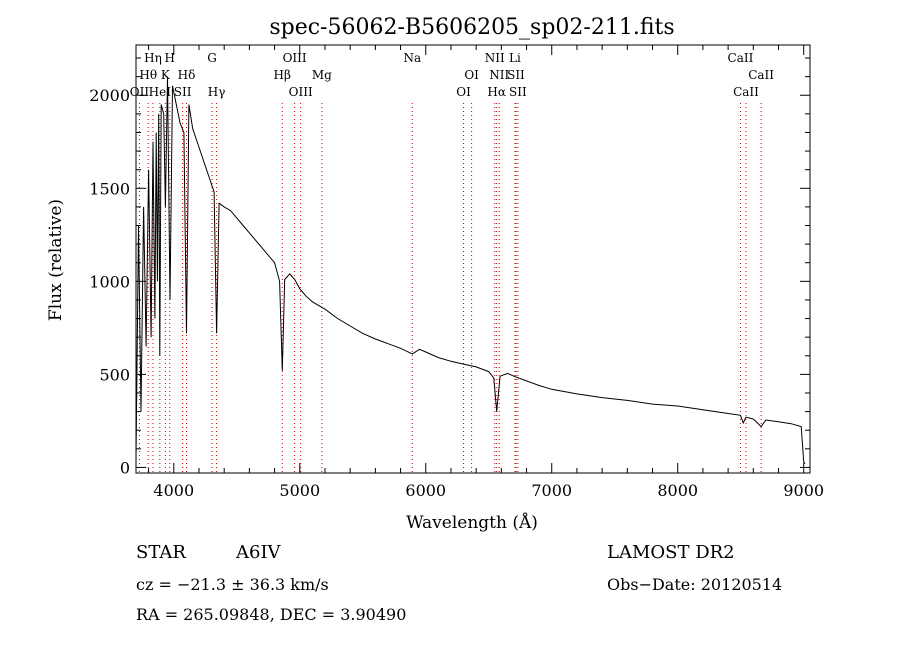  What do you see at coordinates (153, 58) in the screenshot?
I see `spectral-line-label: Hη` at bounding box center [153, 58].